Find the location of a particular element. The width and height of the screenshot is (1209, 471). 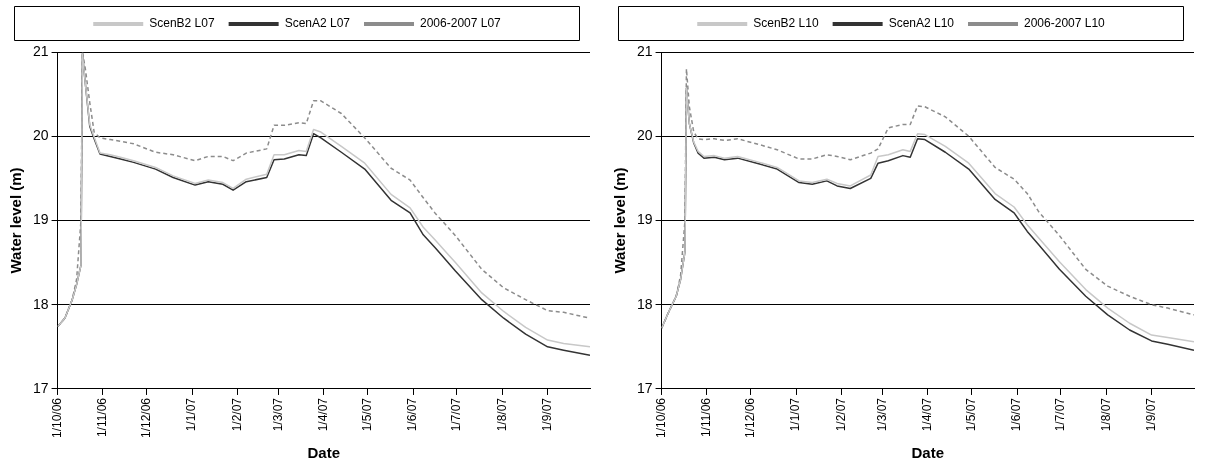

legend-label: ScenB2 L07 is located at coordinates (182, 23).